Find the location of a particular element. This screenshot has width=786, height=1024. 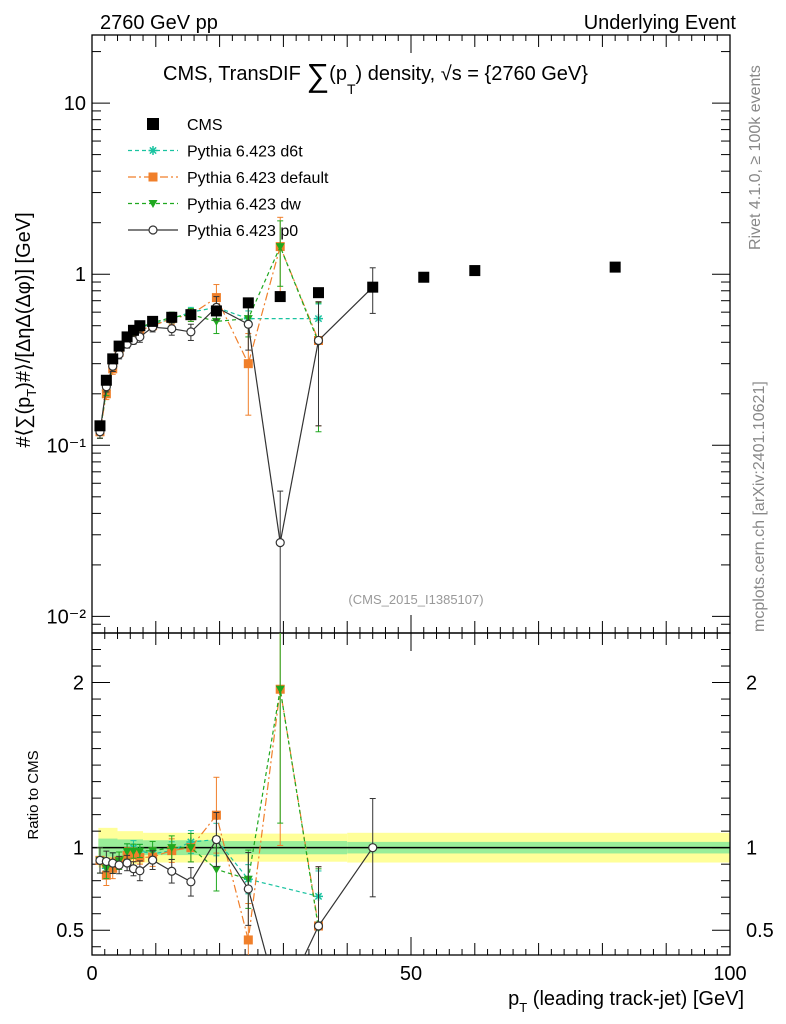

ratio-y-tick-label: 2 is located at coordinates (78, 684).